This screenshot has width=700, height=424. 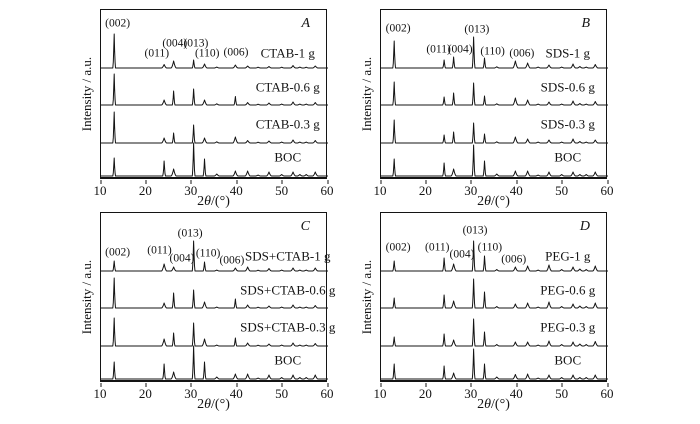 What do you see at coordinates (213, 404) in the screenshot?
I see `x-axis-title-c: 2θ/(°)` at bounding box center [213, 404].